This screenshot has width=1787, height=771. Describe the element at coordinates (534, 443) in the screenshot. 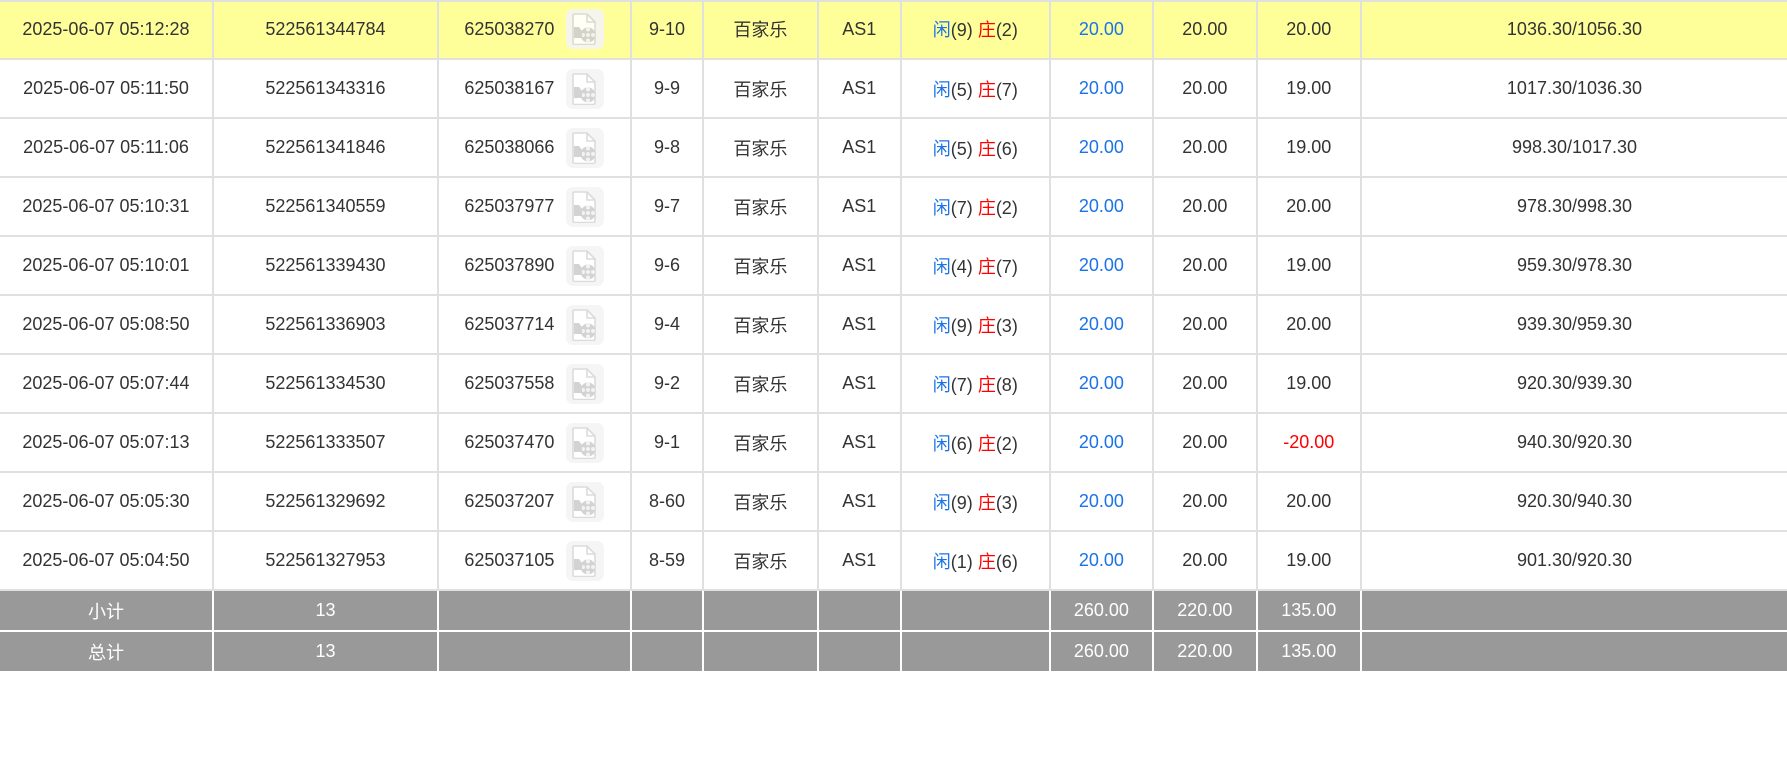

I see `round-id: 625037470` at that location.